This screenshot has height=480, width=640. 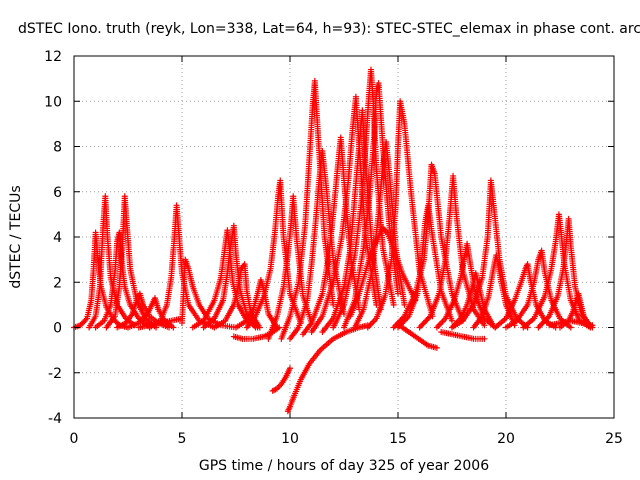 What do you see at coordinates (57, 193) in the screenshot?
I see `y-tick-label: 6` at bounding box center [57, 193].